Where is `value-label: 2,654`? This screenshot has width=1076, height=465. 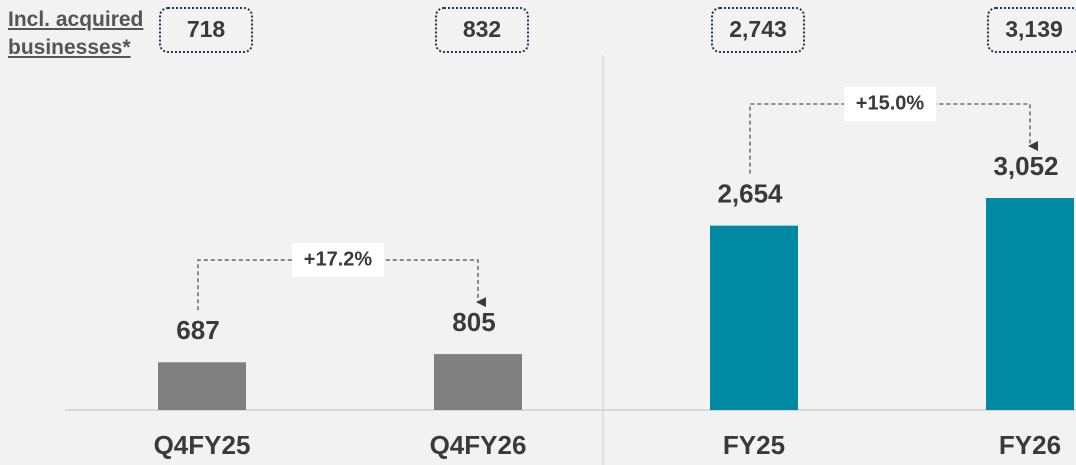 value-label: 2,654 is located at coordinates (750, 194).